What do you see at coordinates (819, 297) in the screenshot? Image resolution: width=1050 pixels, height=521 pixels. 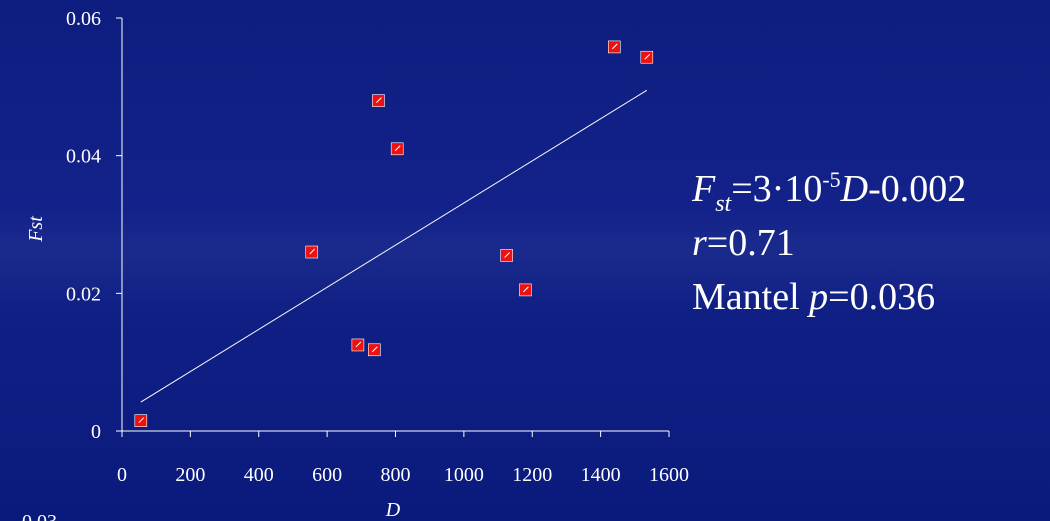 I see `mantel-p-variable: p` at bounding box center [819, 297].